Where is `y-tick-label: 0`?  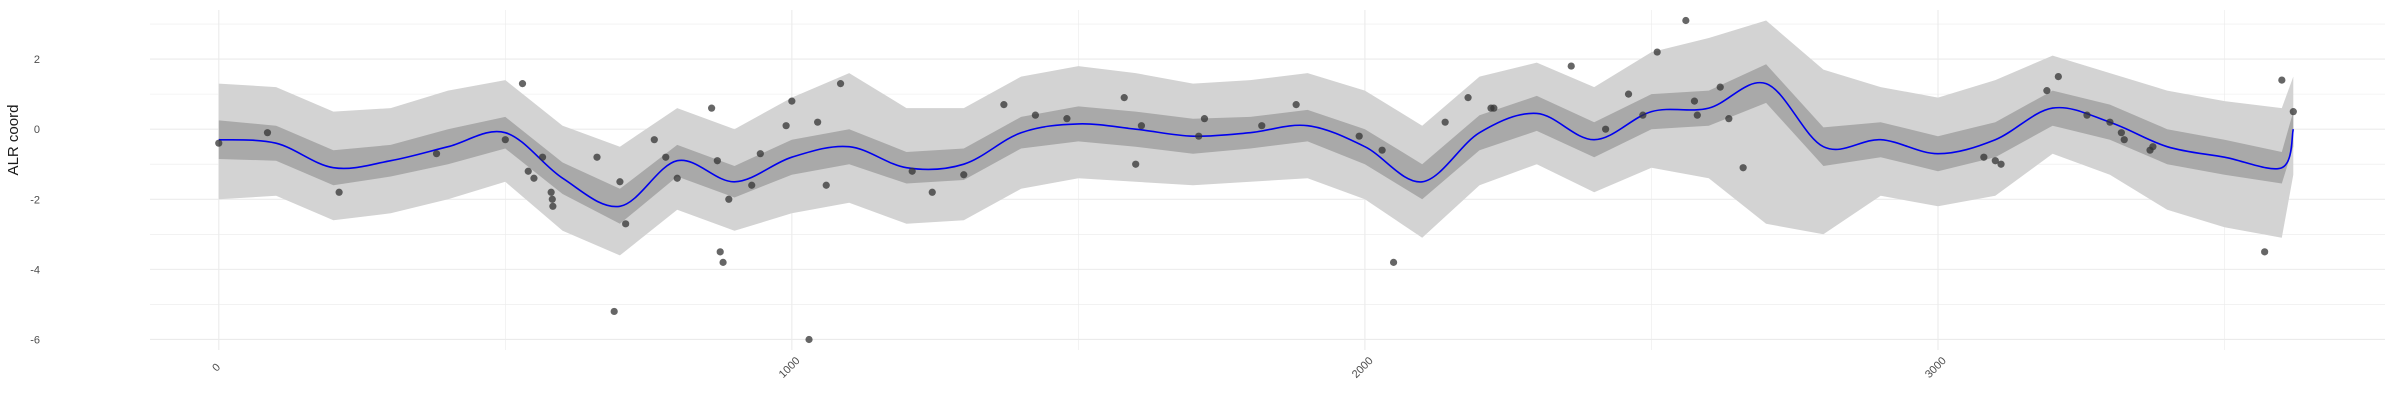
y-tick-label: 0 is located at coordinates (37, 130).